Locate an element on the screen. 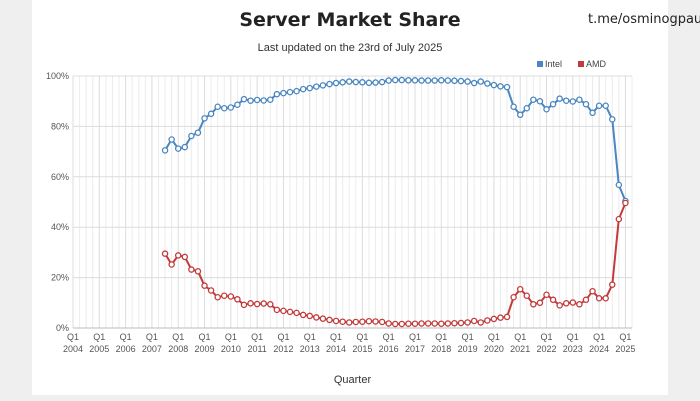 The width and height of the screenshot is (700, 401). y-tick-label: 60% is located at coordinates (60, 177).